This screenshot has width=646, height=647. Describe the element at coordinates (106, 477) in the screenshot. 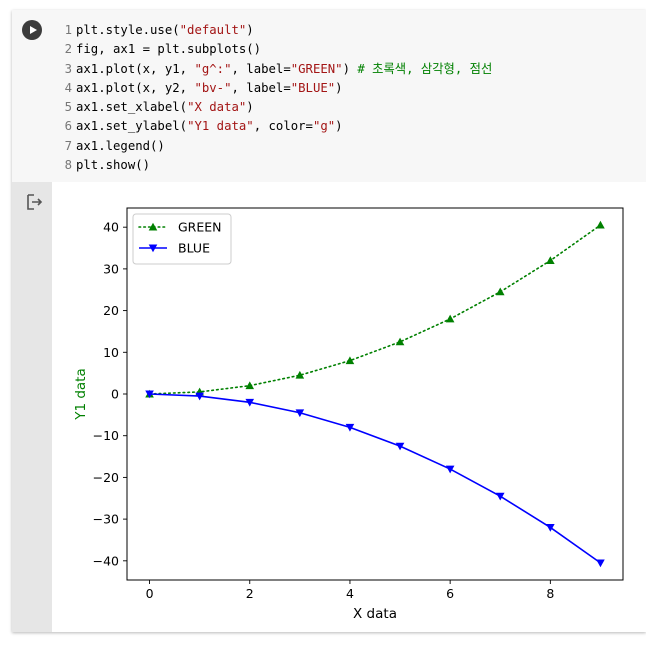

I see `y-tick-label: −20` at that location.